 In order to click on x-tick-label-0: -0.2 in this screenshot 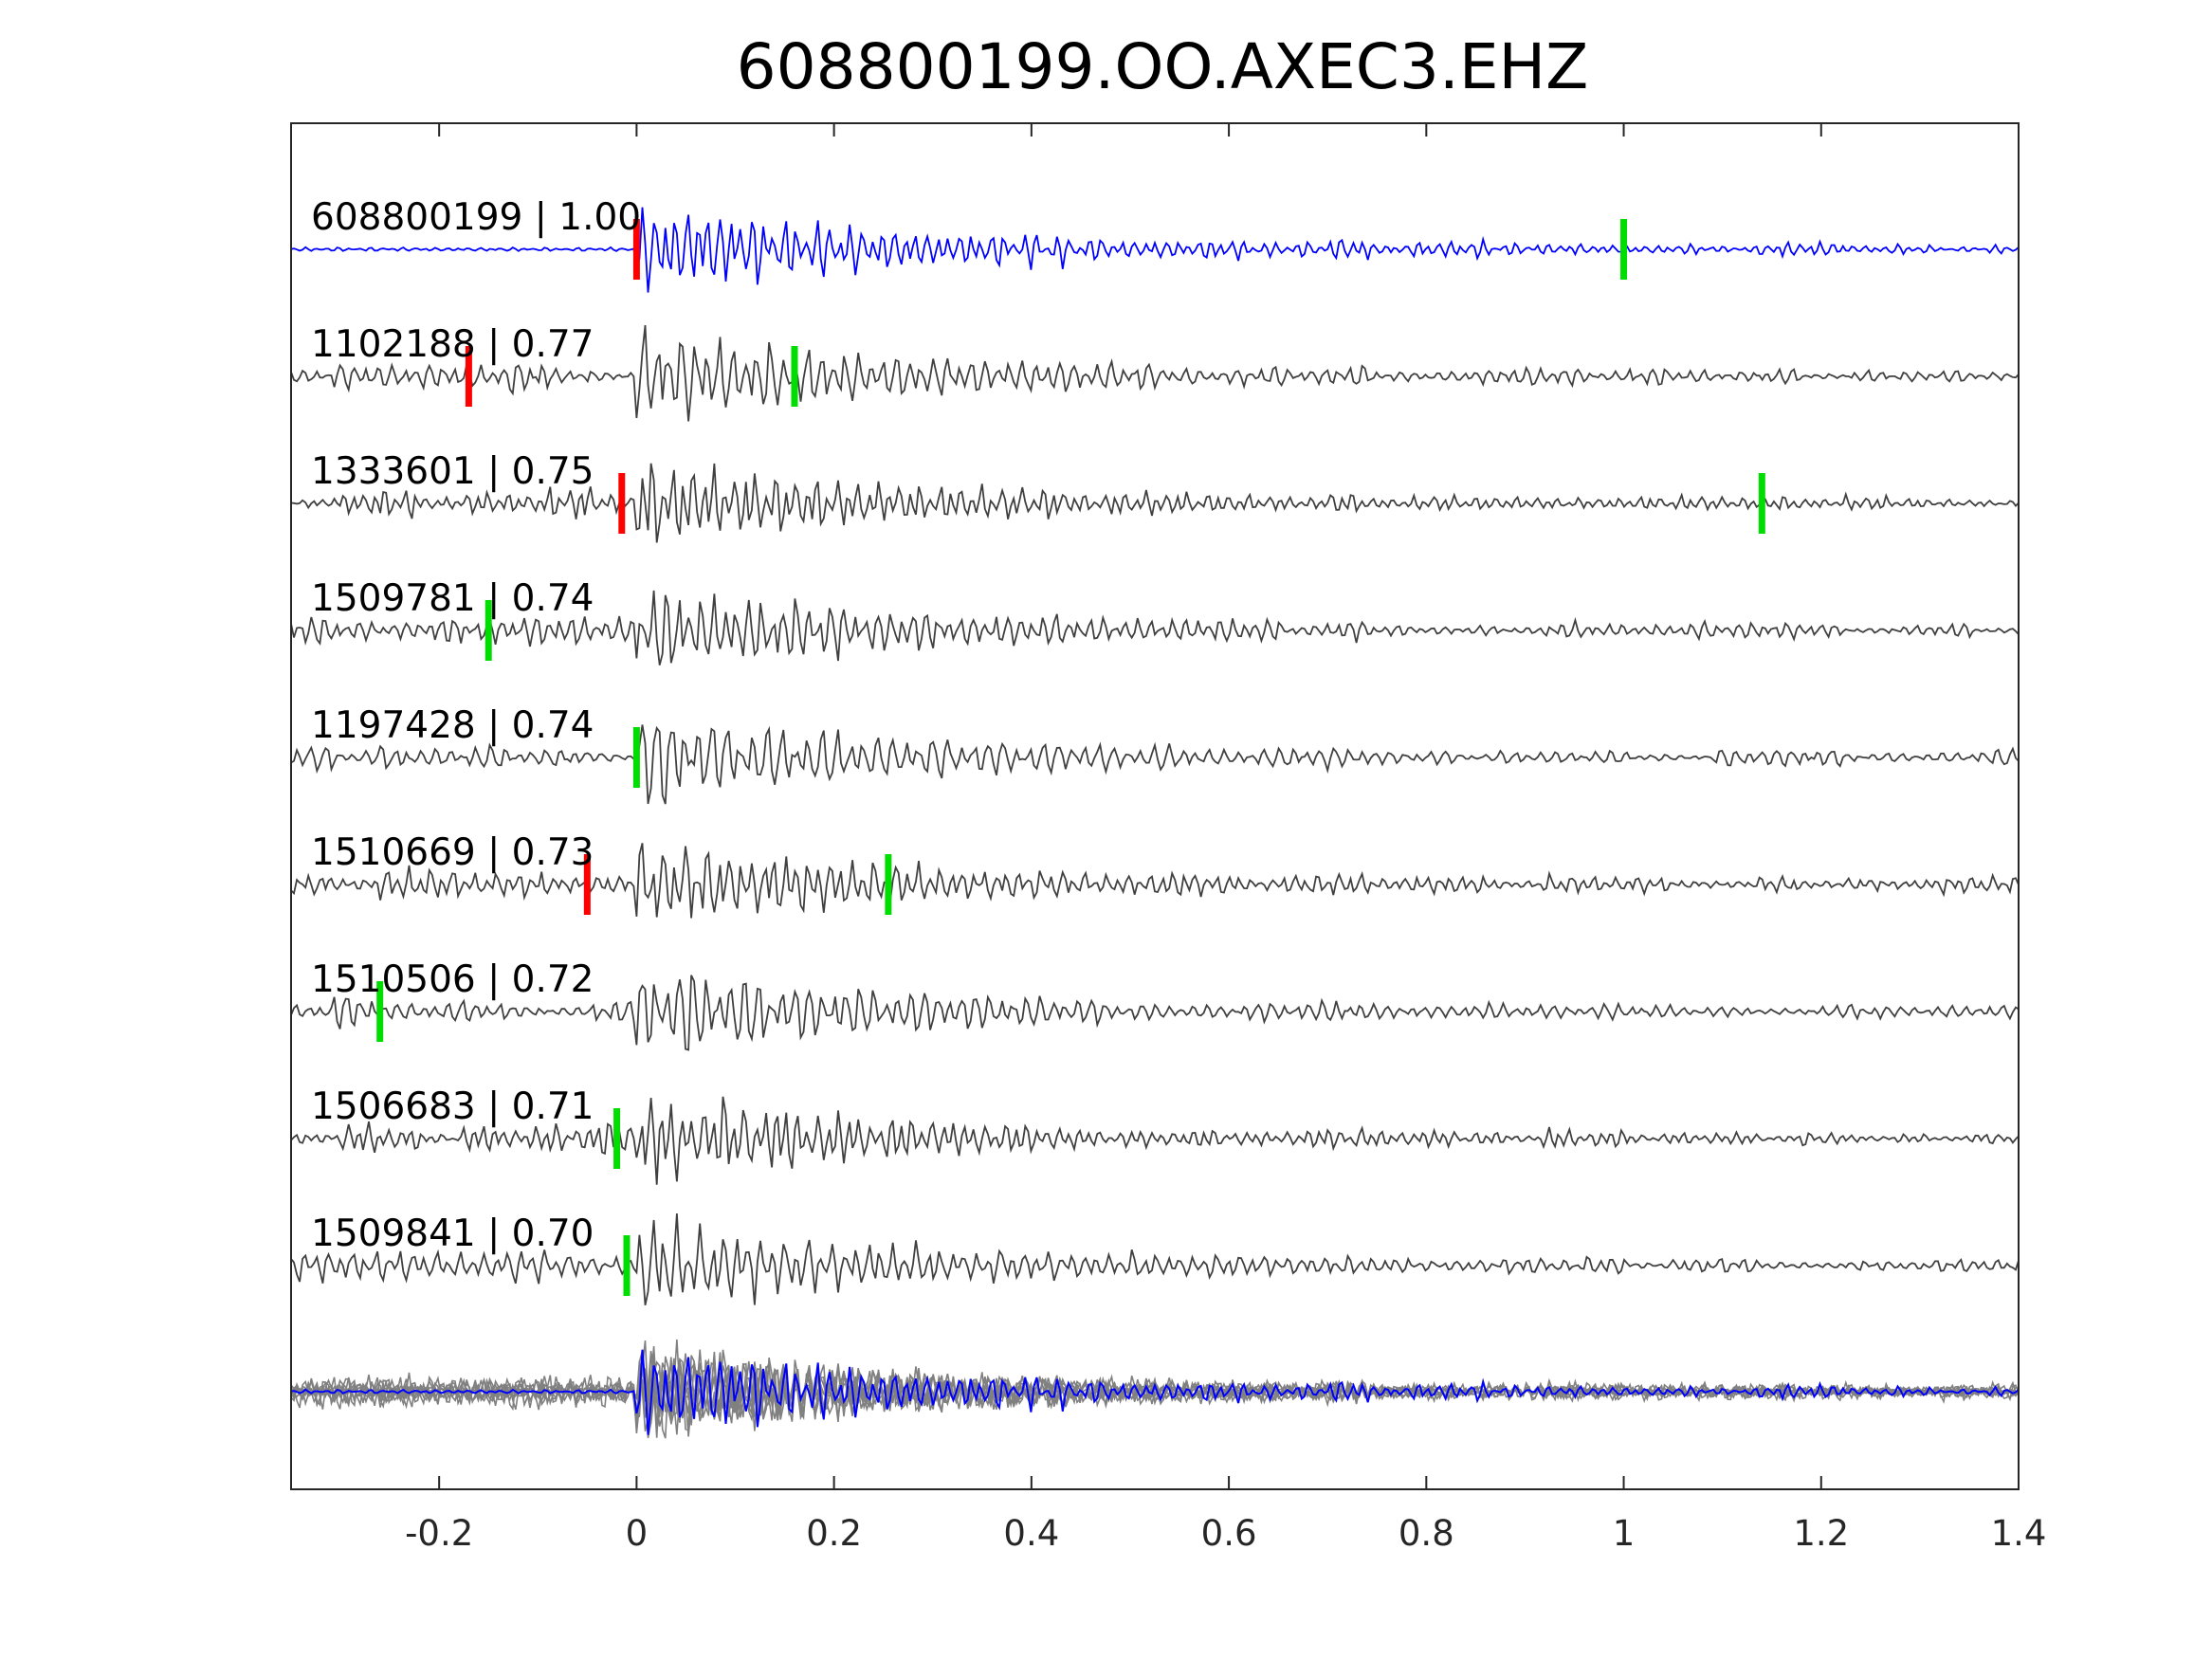, I will do `click(439, 1533)`.